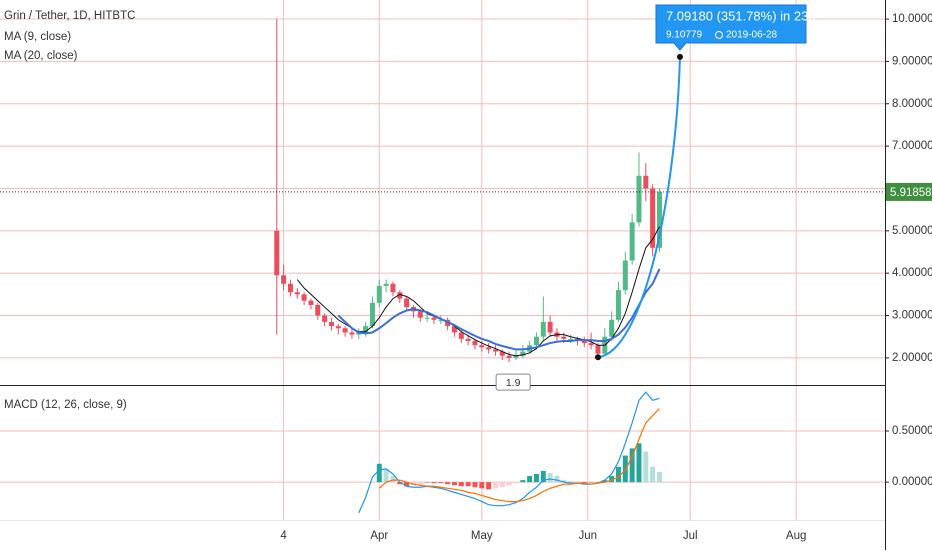  I want to click on y-tick-label: 2.00000, so click(912, 358).